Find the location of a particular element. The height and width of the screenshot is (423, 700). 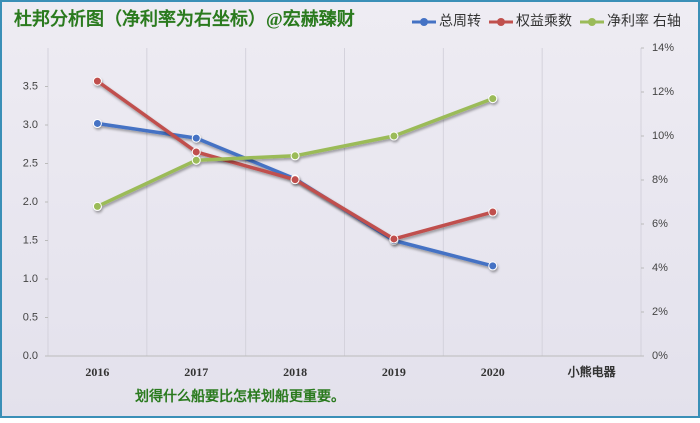

y2-tick-label: 0% is located at coordinates (660, 356).